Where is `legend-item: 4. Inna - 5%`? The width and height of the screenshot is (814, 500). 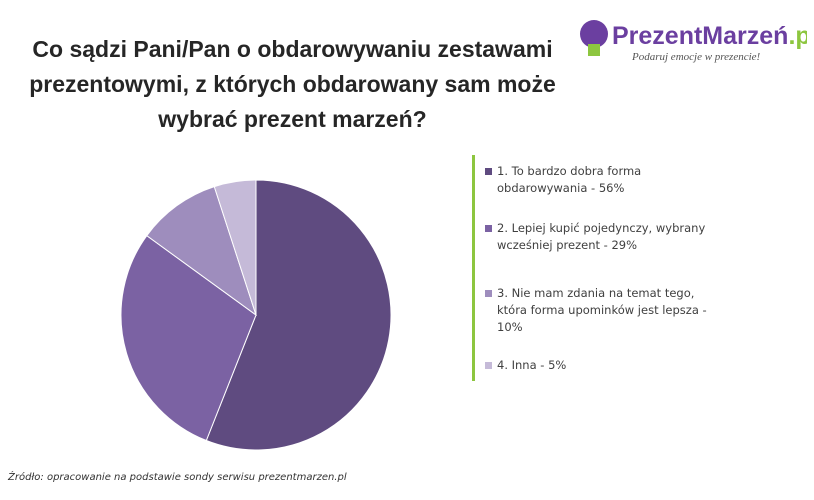
legend-item: 4. Inna - 5% is located at coordinates (598, 365).